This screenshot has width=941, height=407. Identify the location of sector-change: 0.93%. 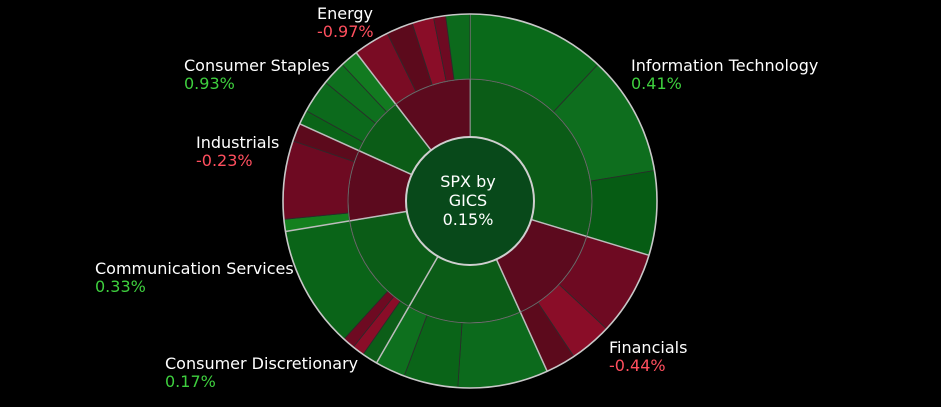
(209, 83).